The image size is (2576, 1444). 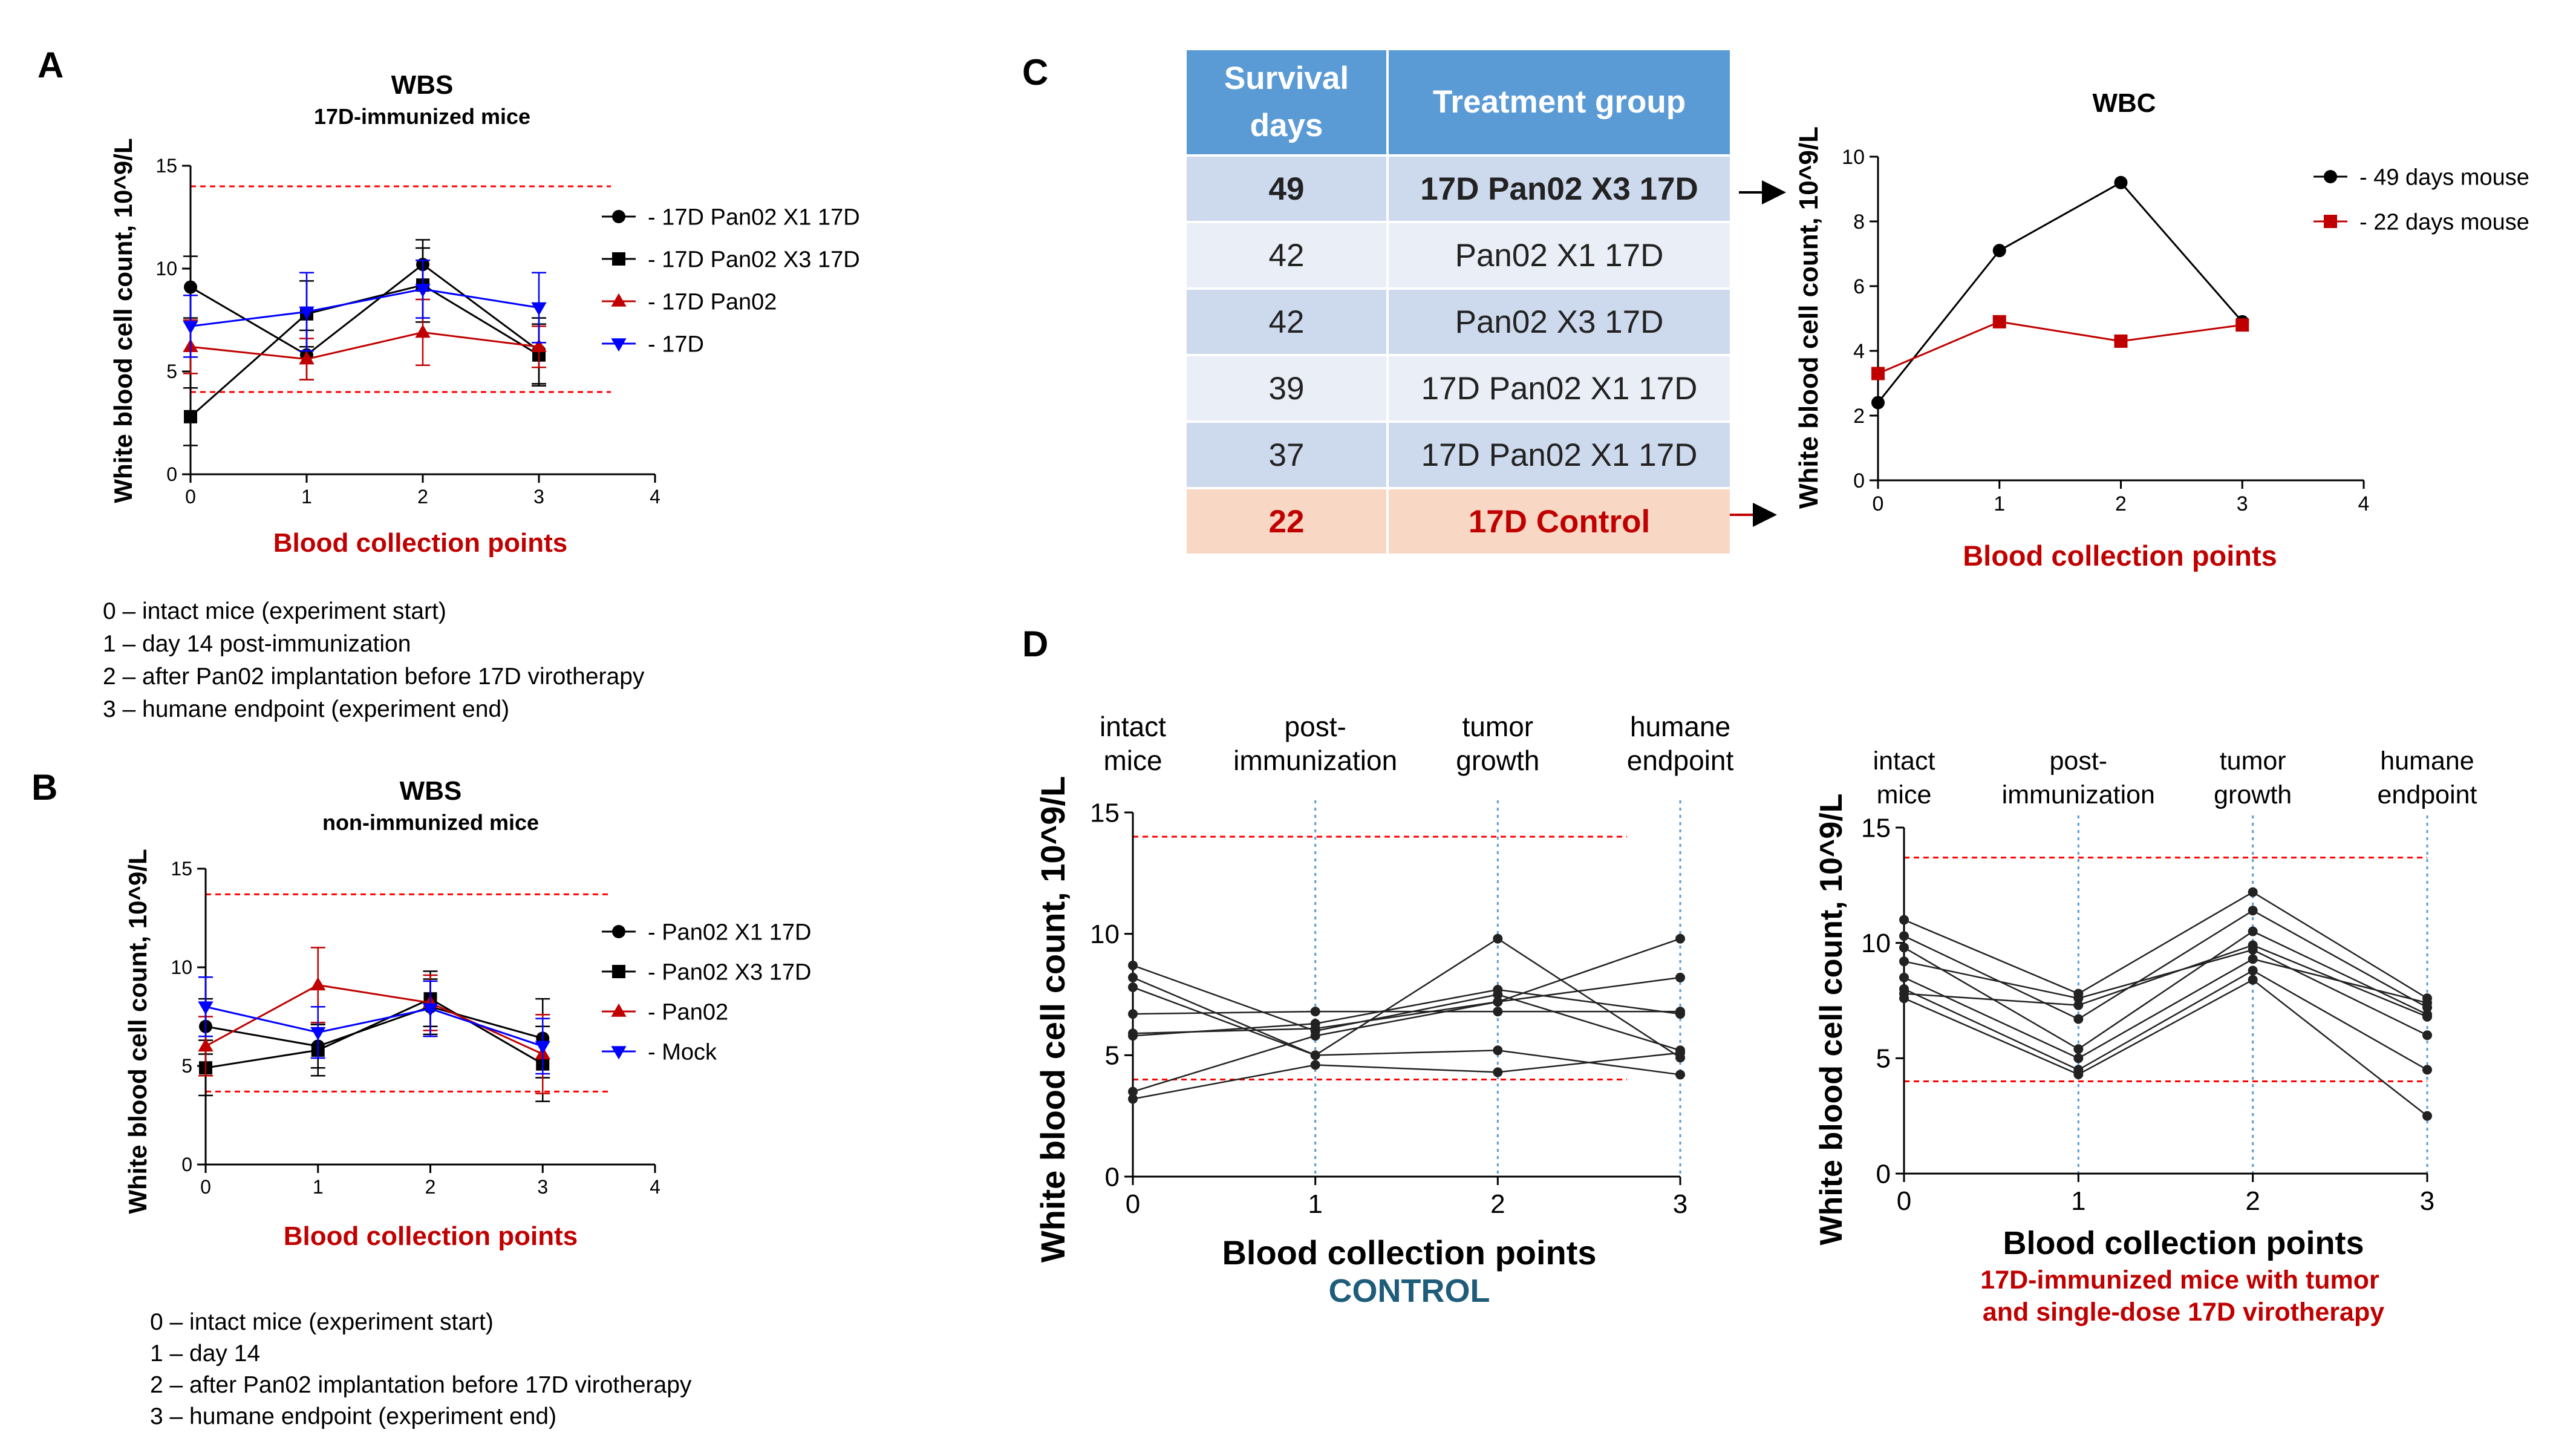 What do you see at coordinates (430, 822) in the screenshot?
I see `chart-b-subtitle: non-immunized mice` at bounding box center [430, 822].